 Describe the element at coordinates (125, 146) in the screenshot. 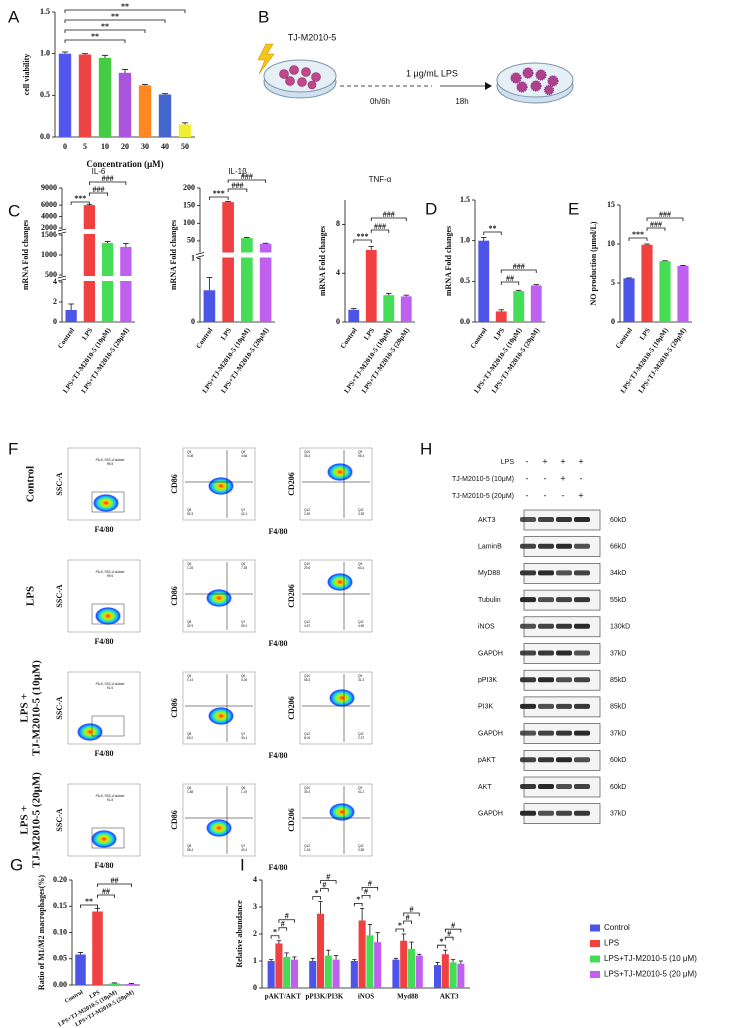

I see `x-tick-label: 20` at that location.